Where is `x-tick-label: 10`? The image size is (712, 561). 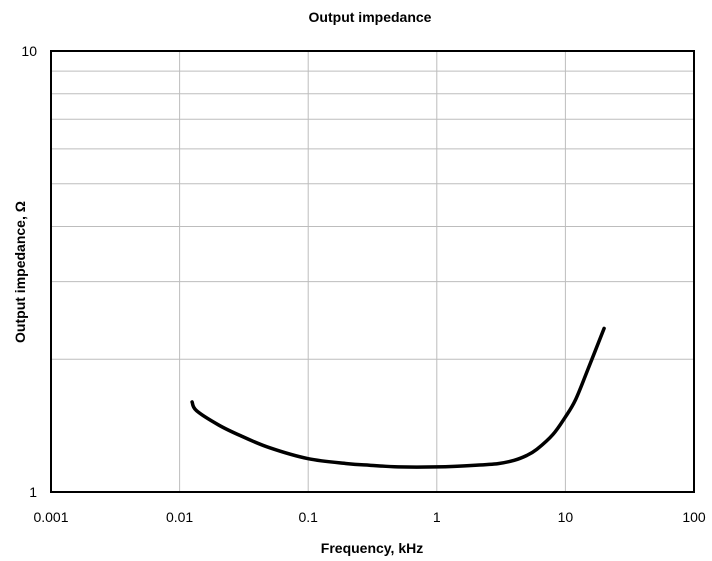 x-tick-label: 10 is located at coordinates (566, 517).